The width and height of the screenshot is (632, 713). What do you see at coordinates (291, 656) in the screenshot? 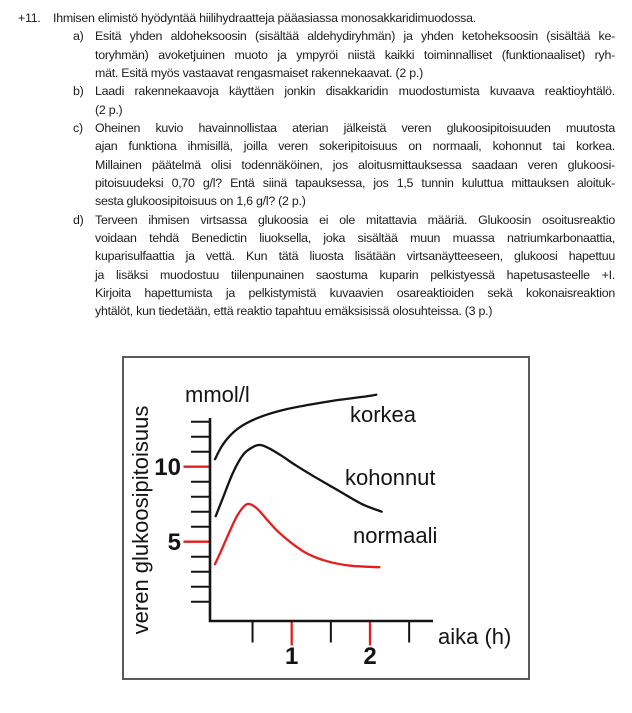
I see `x-tick-label-1: 1` at bounding box center [291, 656].